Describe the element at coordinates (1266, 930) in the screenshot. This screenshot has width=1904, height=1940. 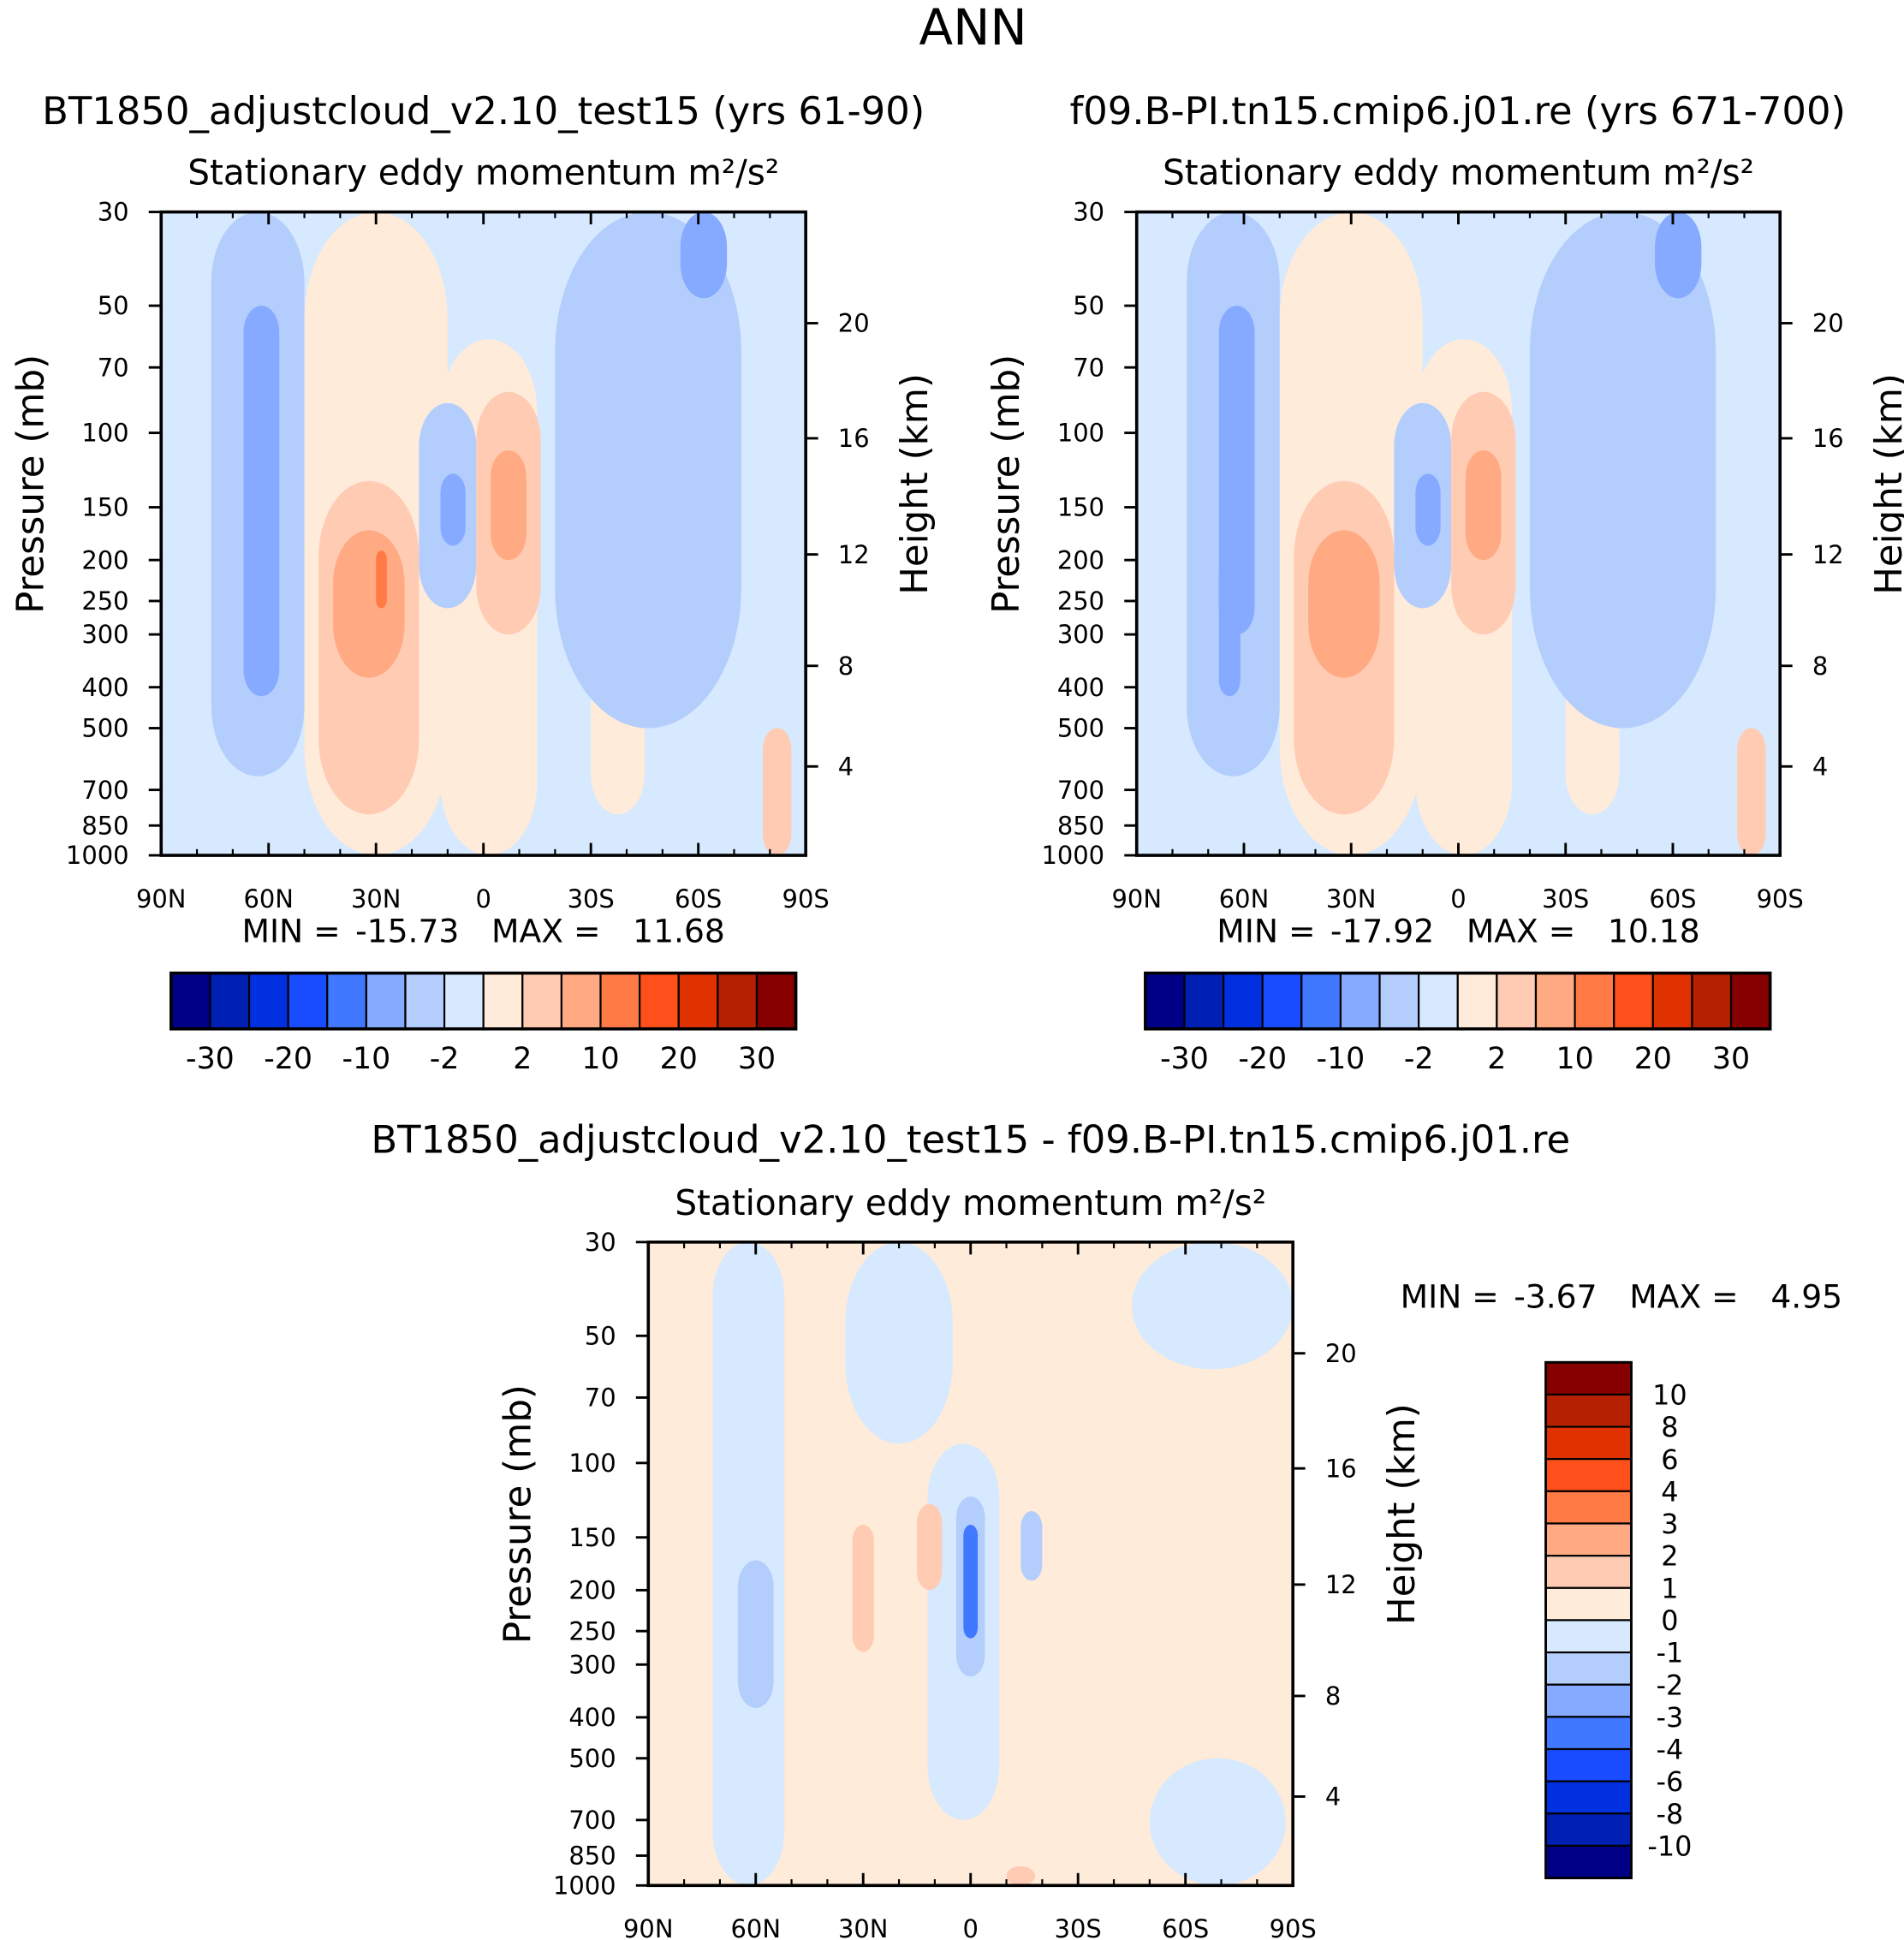
I see `min-label: MIN =` at that location.